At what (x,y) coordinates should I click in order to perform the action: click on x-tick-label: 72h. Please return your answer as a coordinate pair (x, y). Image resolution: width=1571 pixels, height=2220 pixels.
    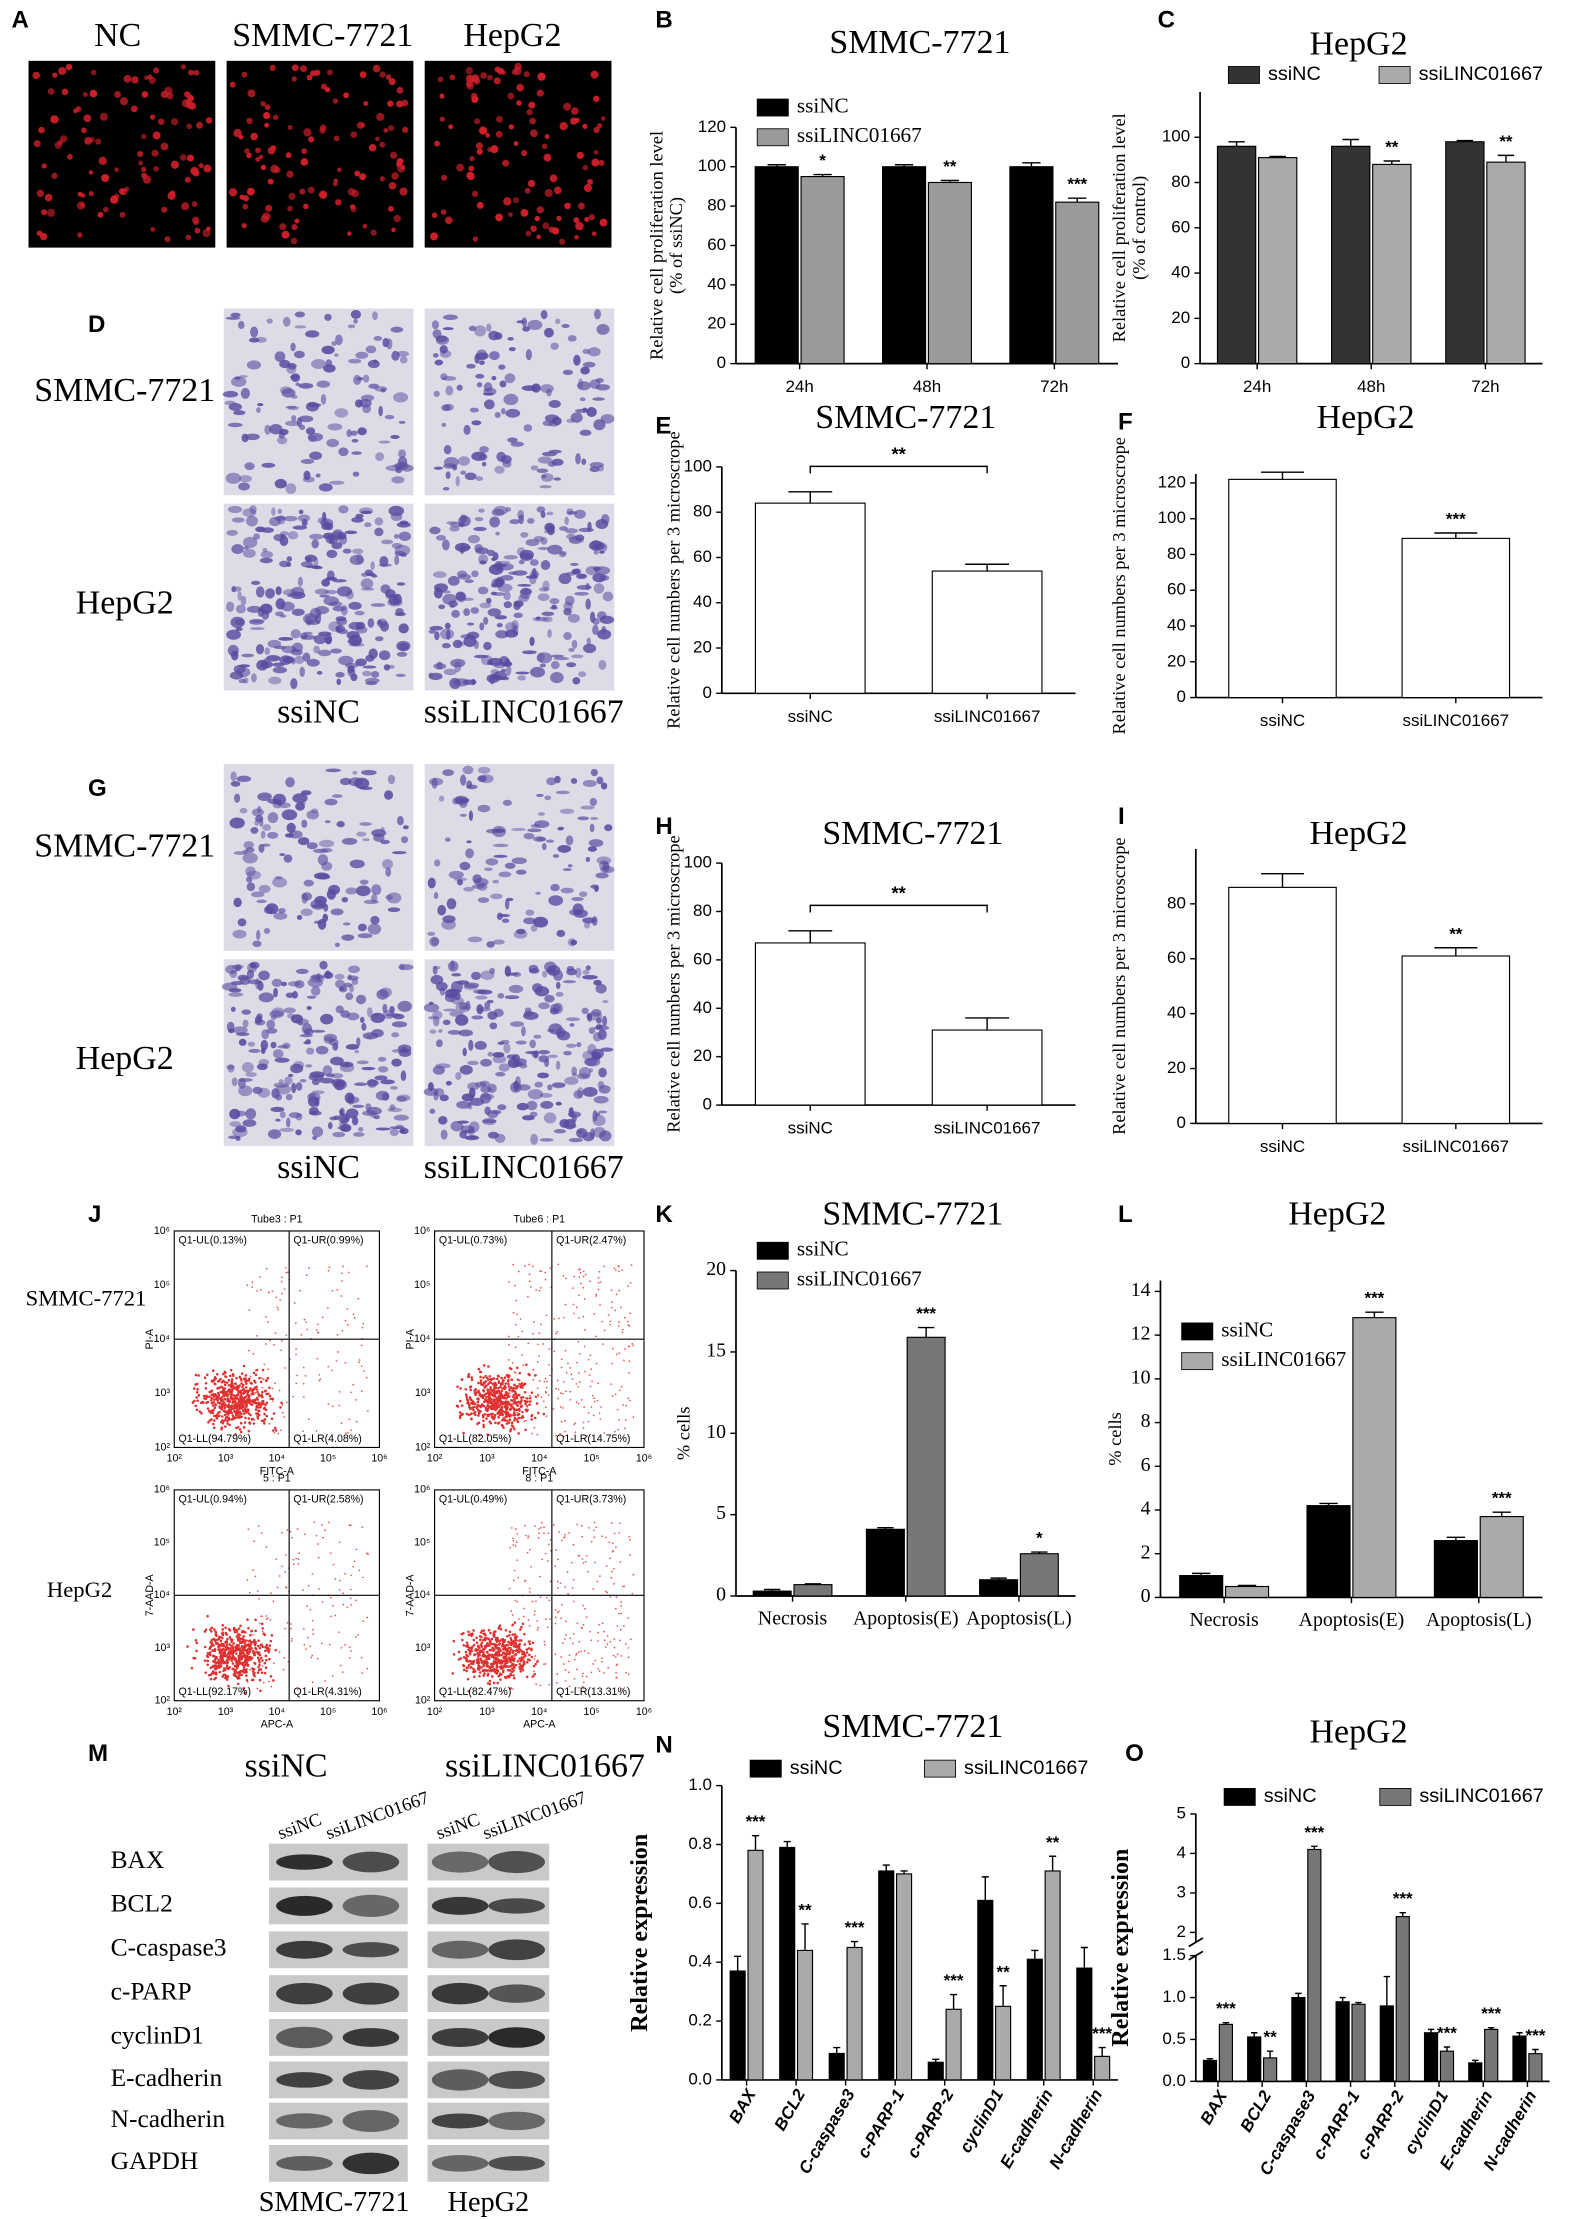
    Looking at the image, I should click on (1485, 386).